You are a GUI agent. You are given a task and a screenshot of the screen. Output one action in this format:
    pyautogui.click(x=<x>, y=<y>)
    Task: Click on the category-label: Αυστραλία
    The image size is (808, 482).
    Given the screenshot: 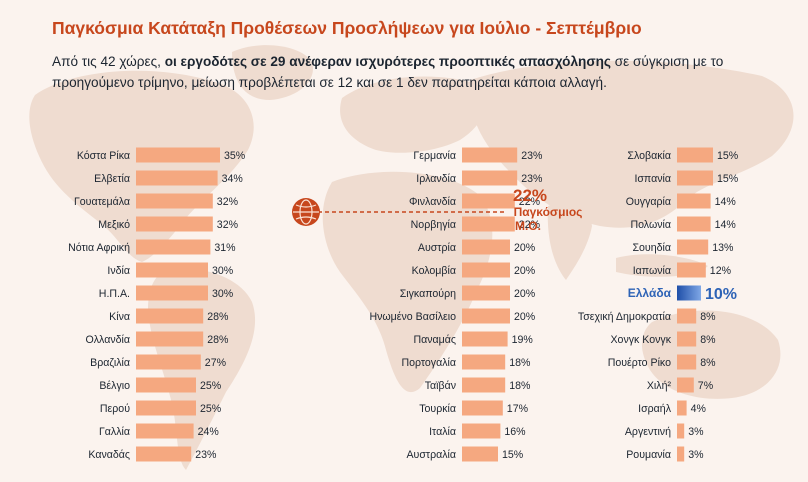 What is the action you would take?
    pyautogui.click(x=431, y=455)
    